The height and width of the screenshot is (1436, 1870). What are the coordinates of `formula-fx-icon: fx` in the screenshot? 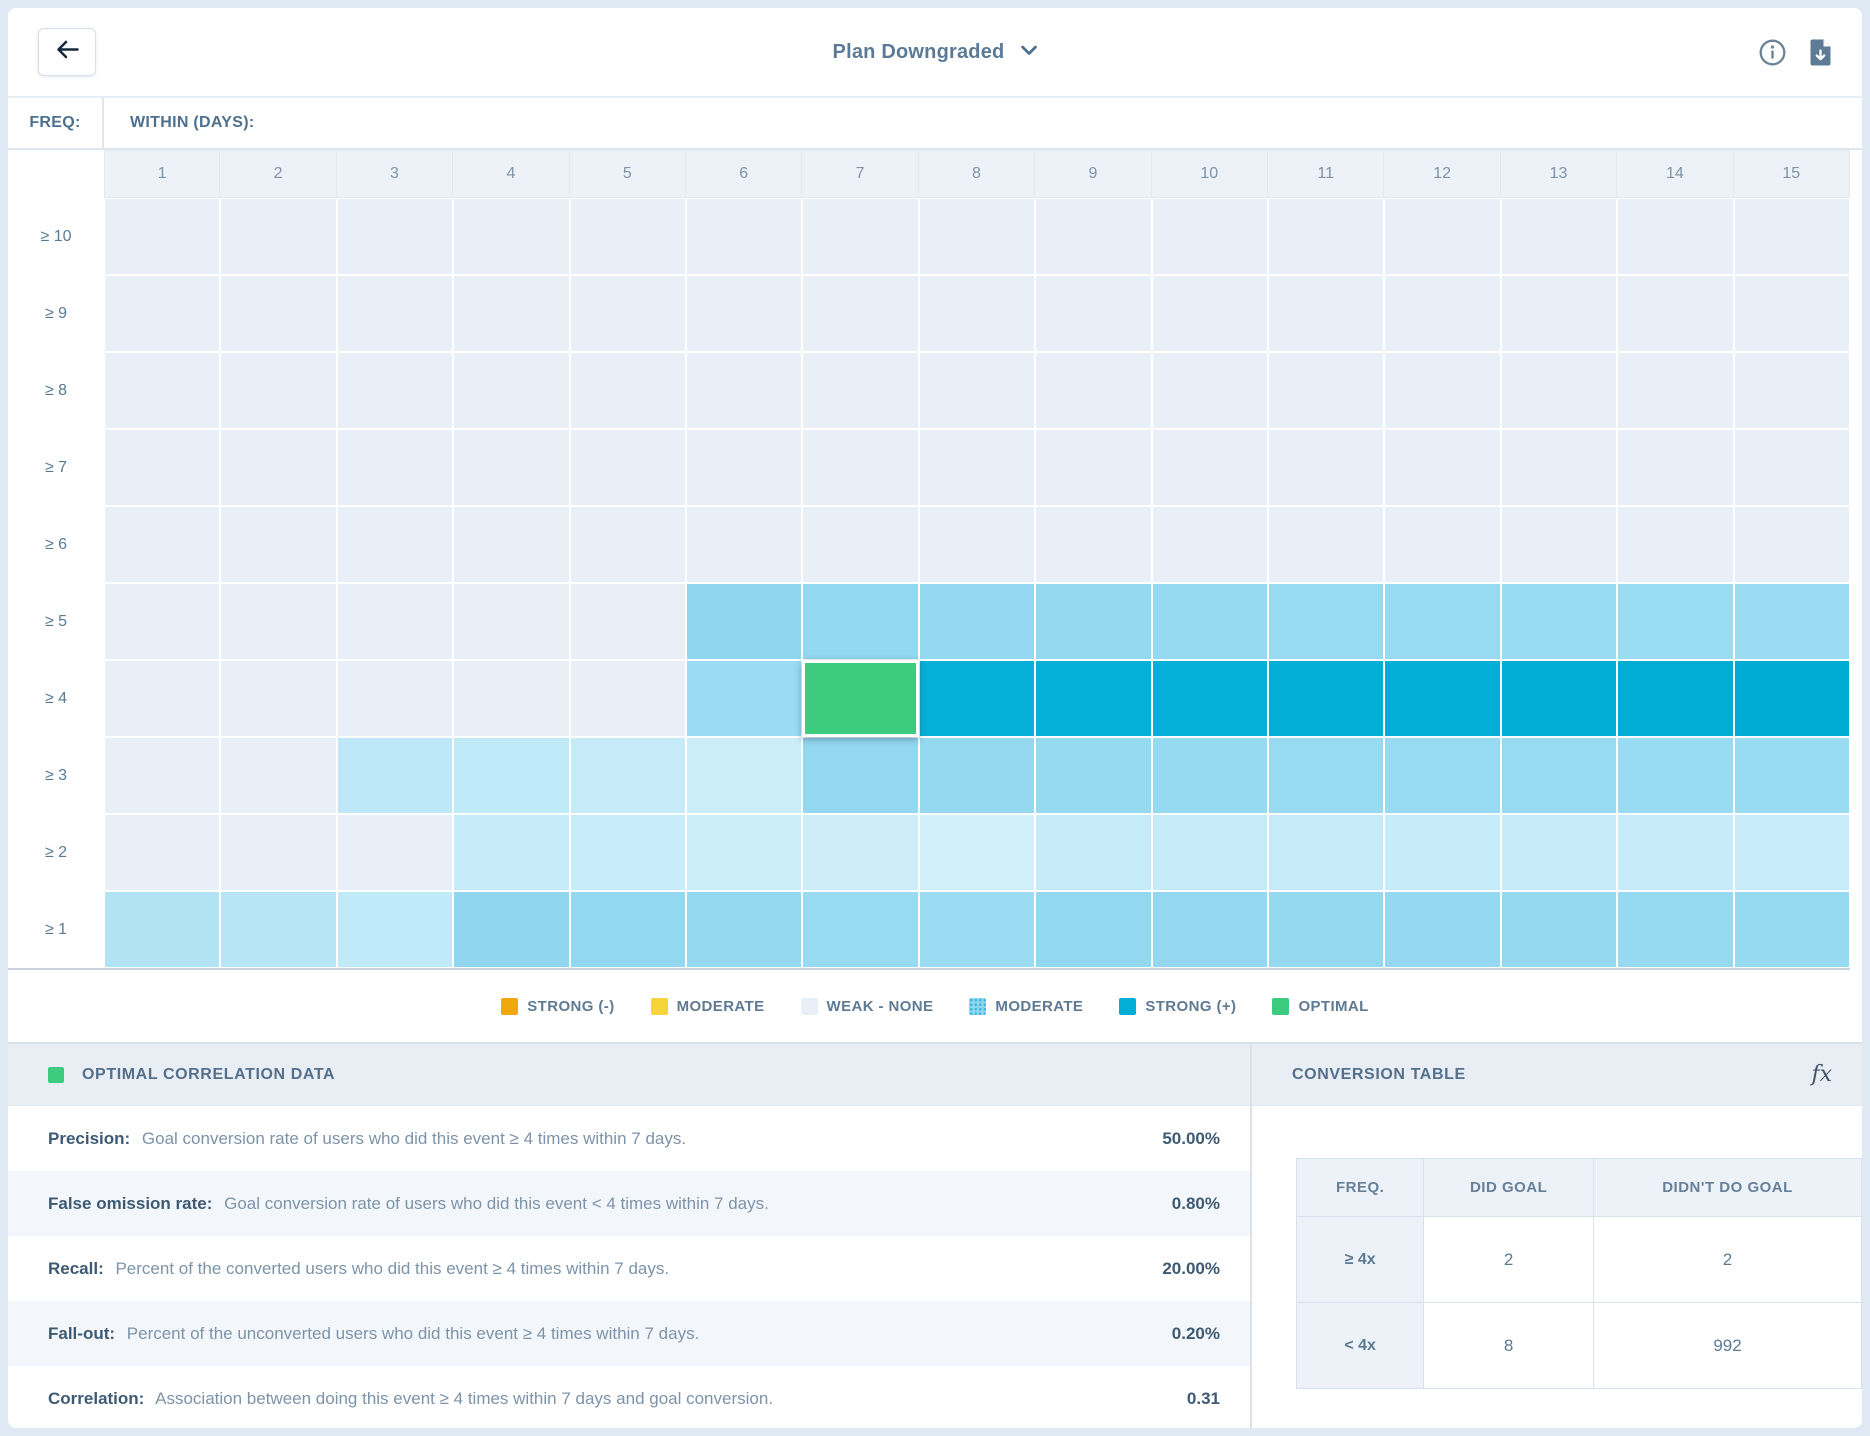 It's located at (1821, 1074).